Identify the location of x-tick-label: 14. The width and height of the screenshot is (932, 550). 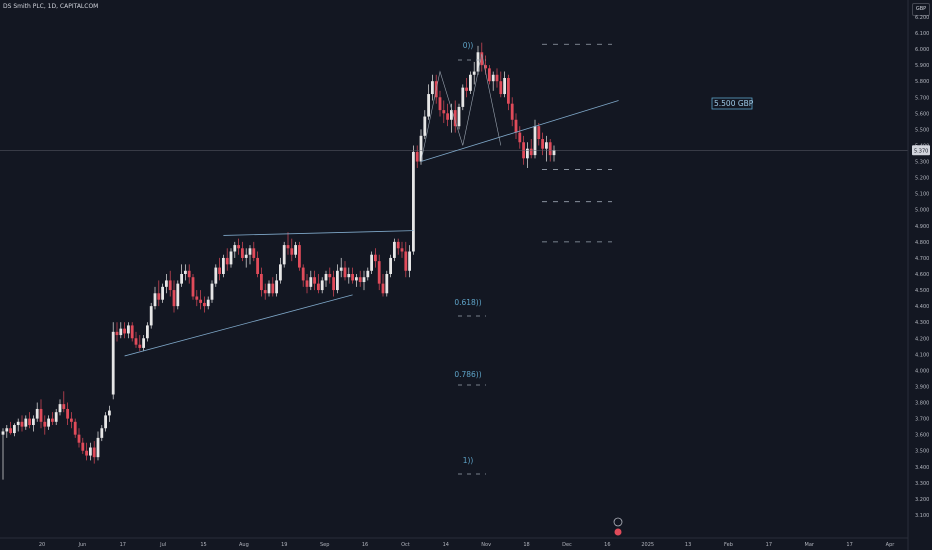
(446, 545).